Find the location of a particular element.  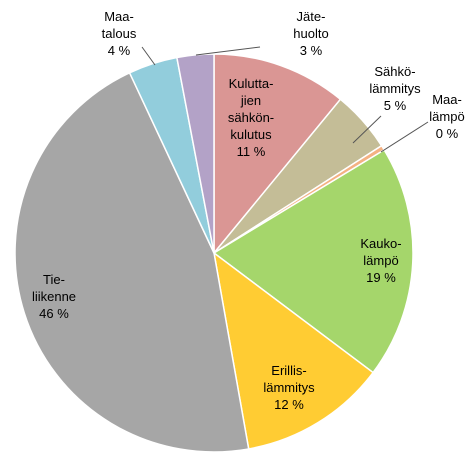

slice-label: Maa-talous 4 % is located at coordinates (119, 33).